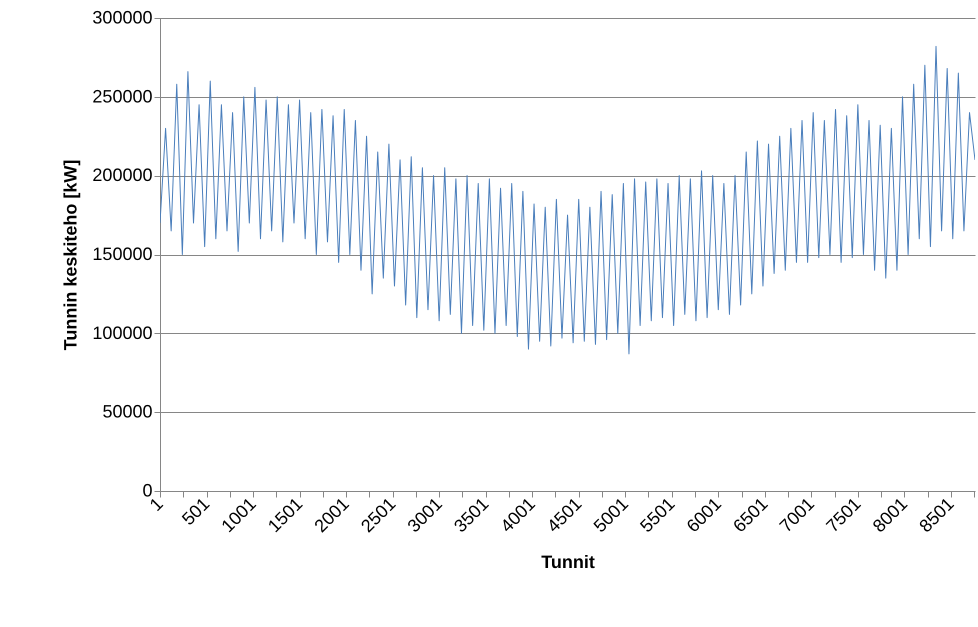  What do you see at coordinates (122, 175) in the screenshot?
I see `y-tick-label: 200000` at bounding box center [122, 175].